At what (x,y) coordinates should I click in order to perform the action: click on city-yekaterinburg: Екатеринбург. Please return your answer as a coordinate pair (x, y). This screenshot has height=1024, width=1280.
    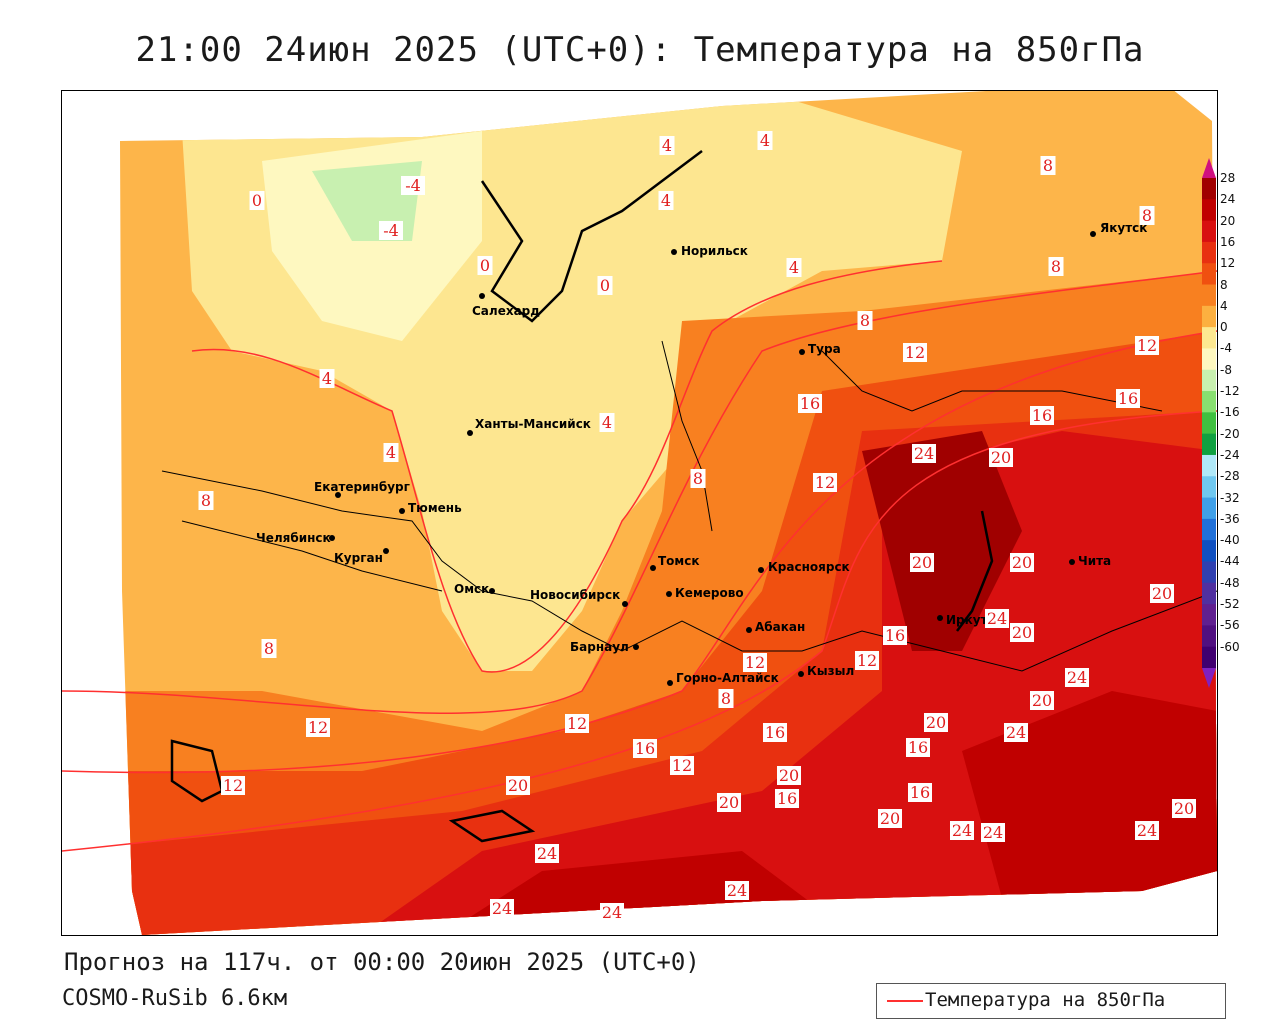
    Looking at the image, I should click on (362, 489).